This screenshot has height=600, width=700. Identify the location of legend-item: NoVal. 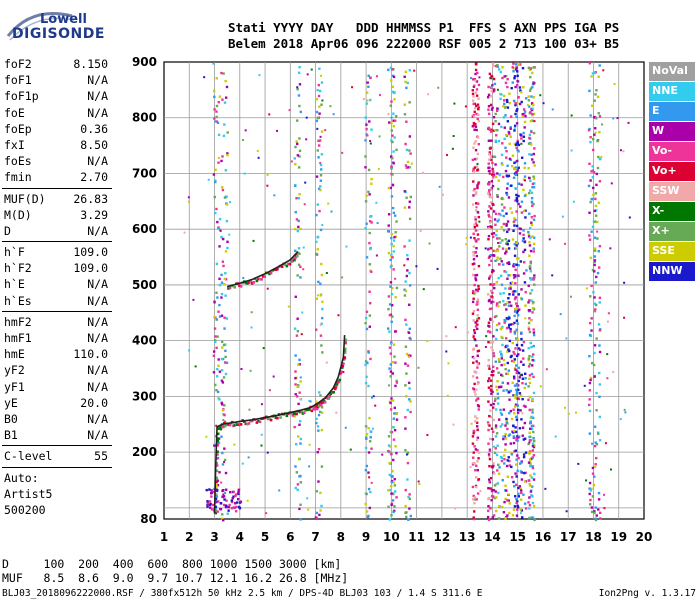
(672, 71).